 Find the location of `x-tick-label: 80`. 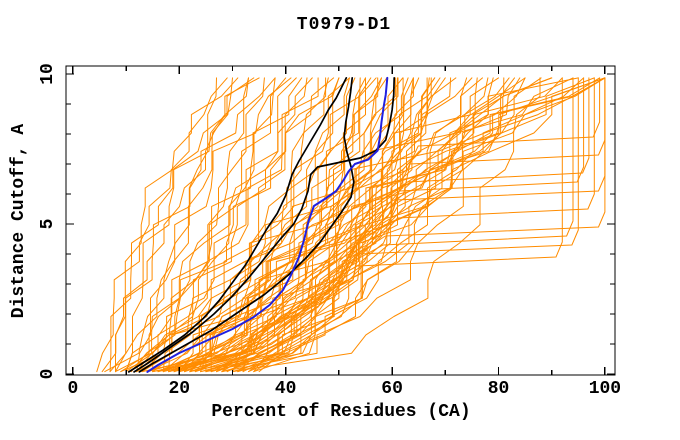

x-tick-label: 80 is located at coordinates (498, 389).